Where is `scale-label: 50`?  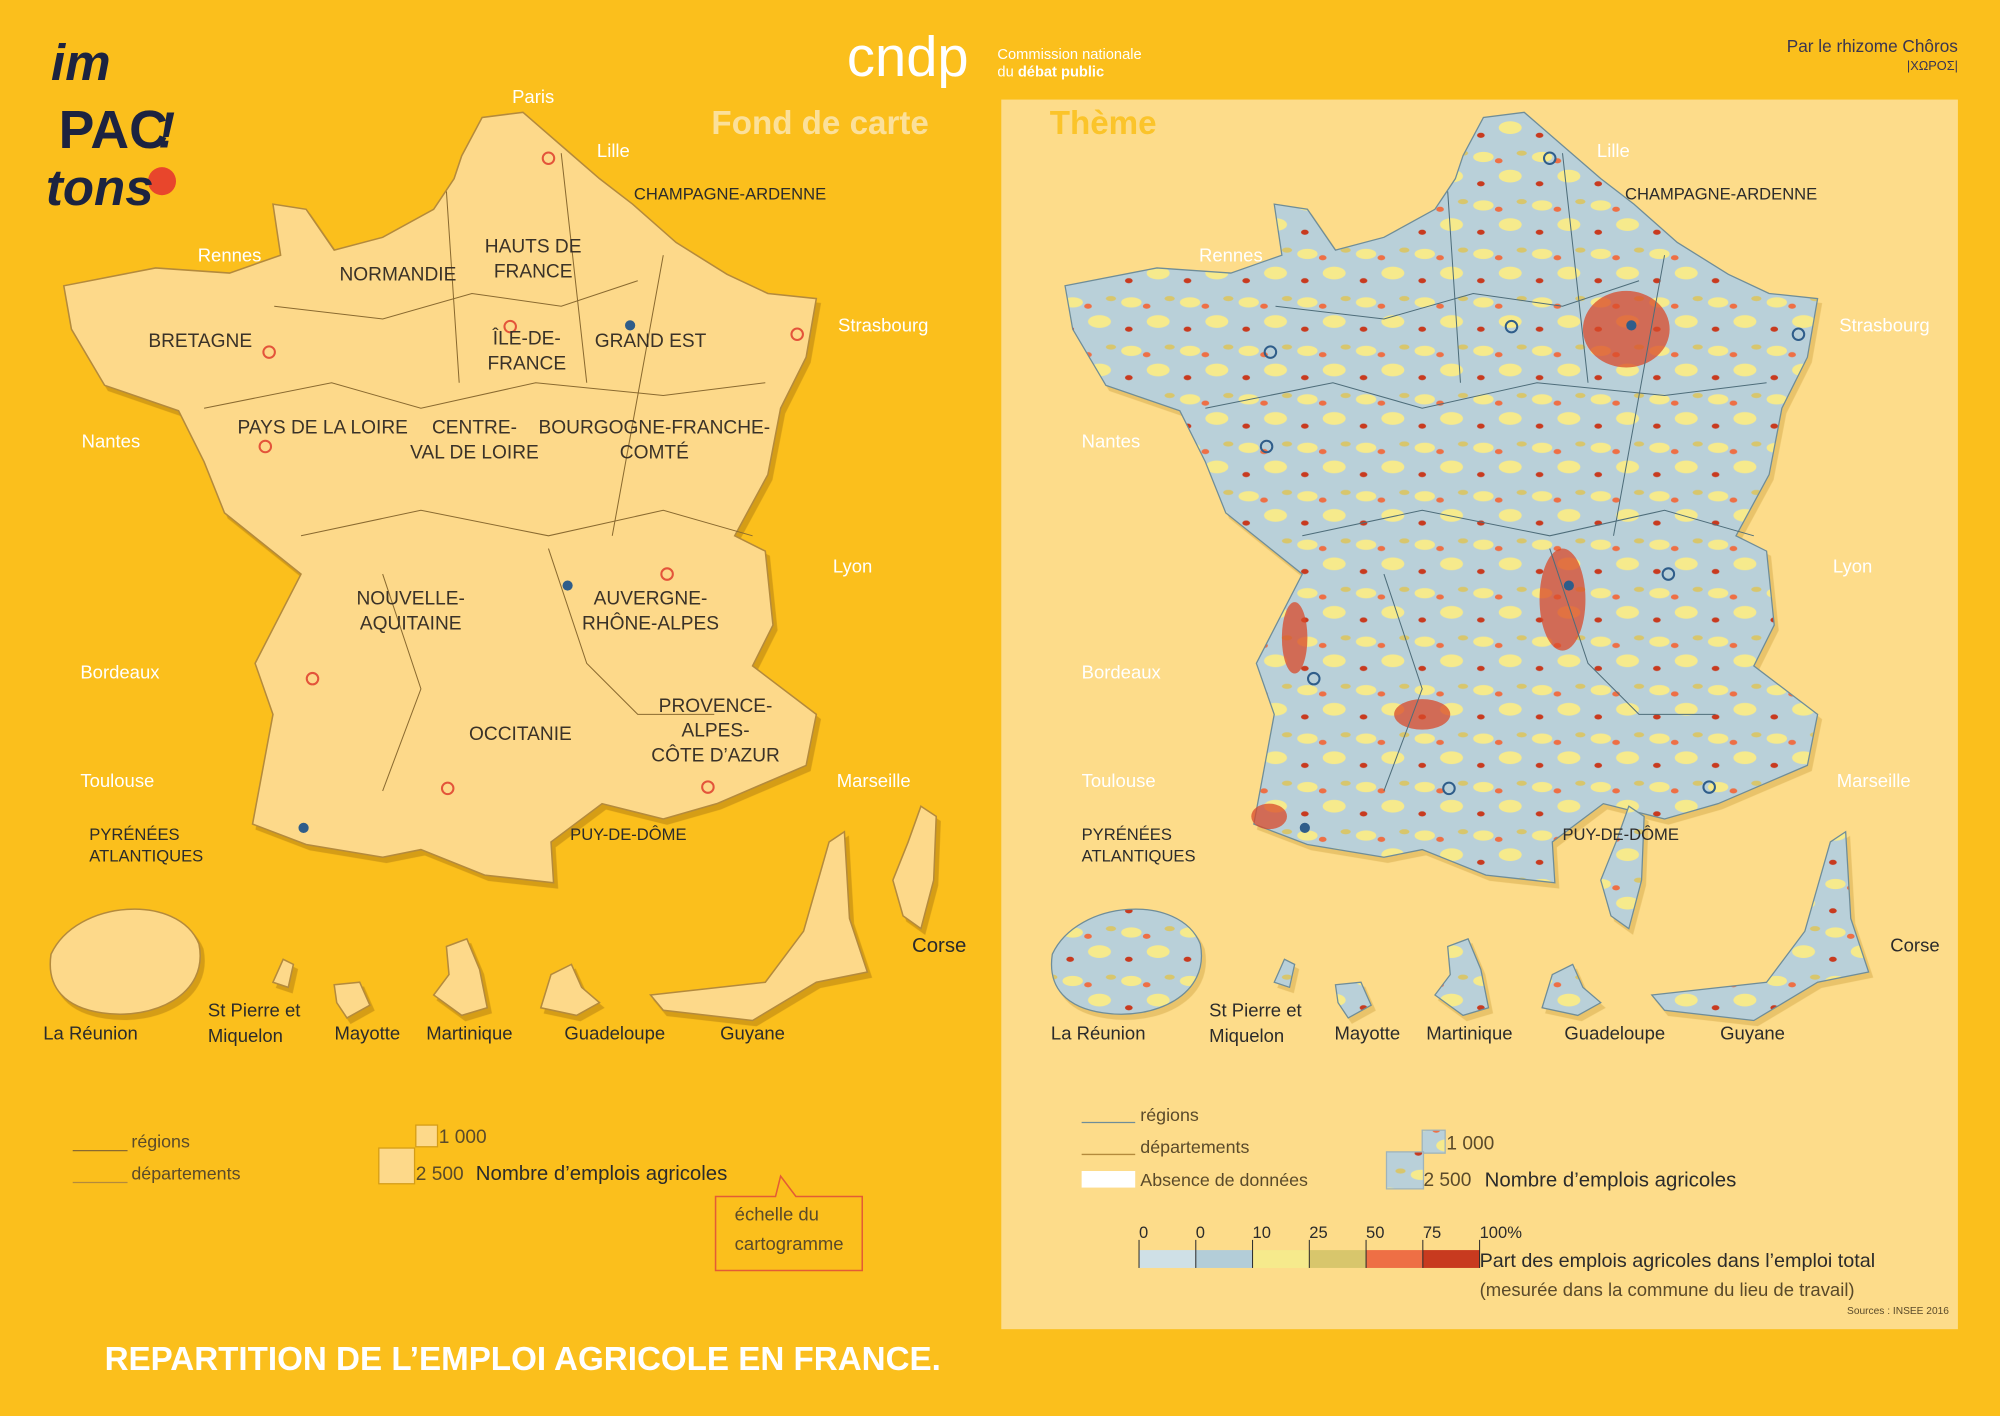 scale-label: 50 is located at coordinates (1375, 1232).